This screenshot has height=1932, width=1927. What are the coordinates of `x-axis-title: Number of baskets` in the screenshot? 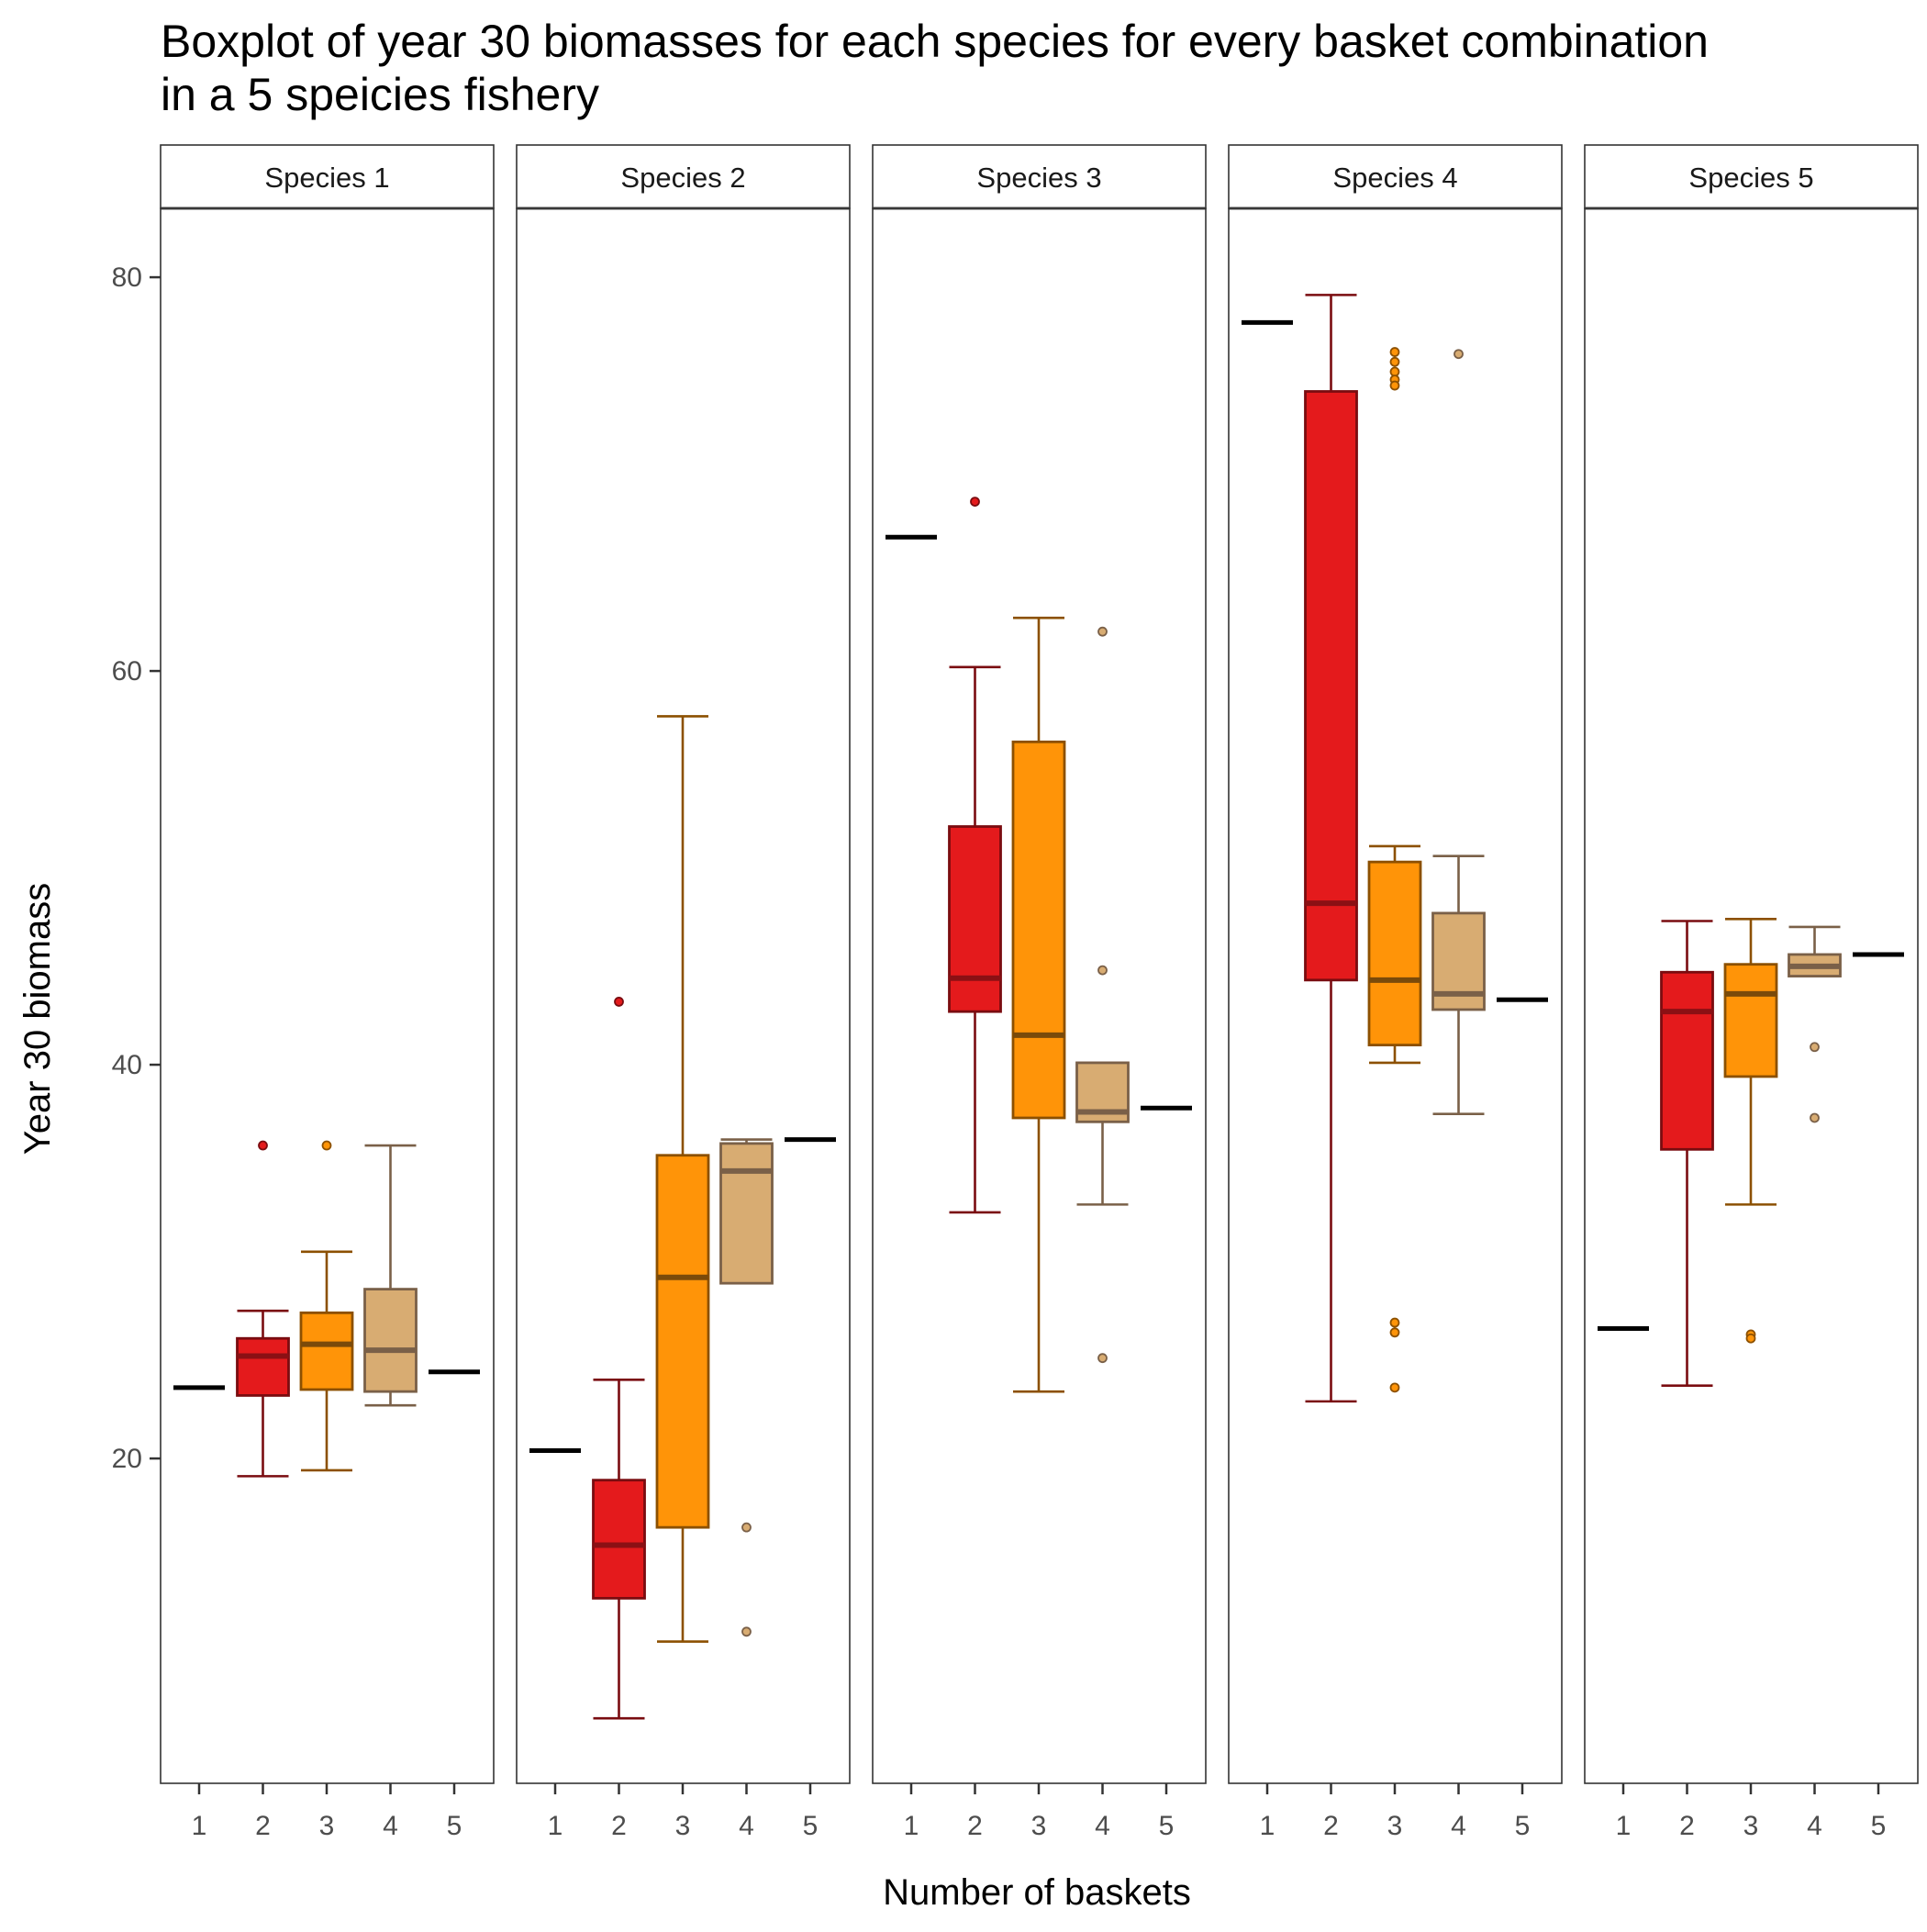 It's located at (1037, 1892).